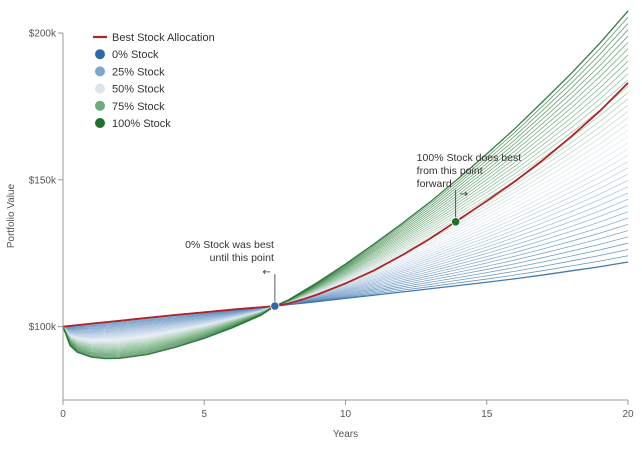  I want to click on y-axis-title: Portfolio Value, so click(11, 215).